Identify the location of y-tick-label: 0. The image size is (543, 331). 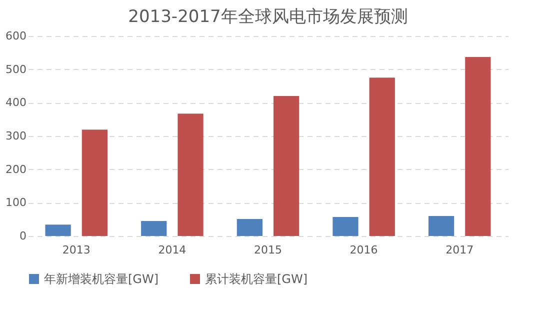
(23, 236).